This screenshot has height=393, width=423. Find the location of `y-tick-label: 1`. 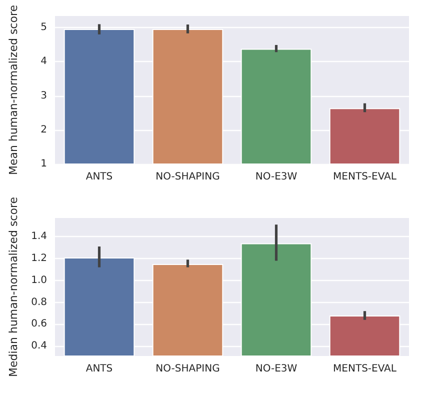

y-tick-label: 1 is located at coordinates (43, 164).